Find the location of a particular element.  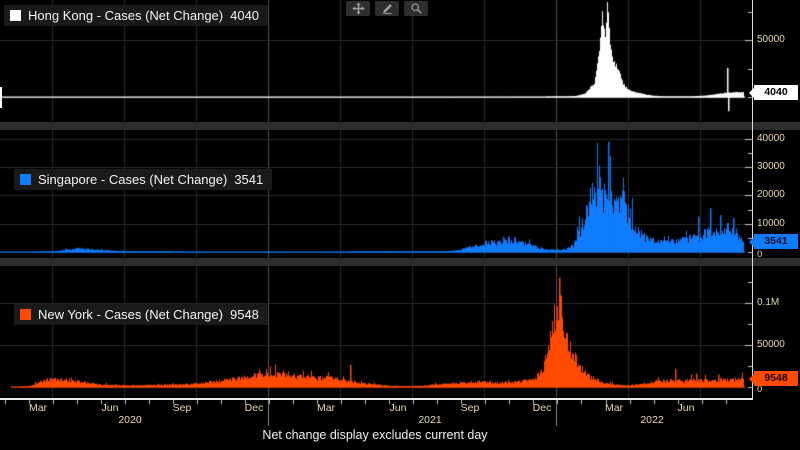

legend-new-york: New York - Cases (Net Change) 9548 is located at coordinates (141, 314).